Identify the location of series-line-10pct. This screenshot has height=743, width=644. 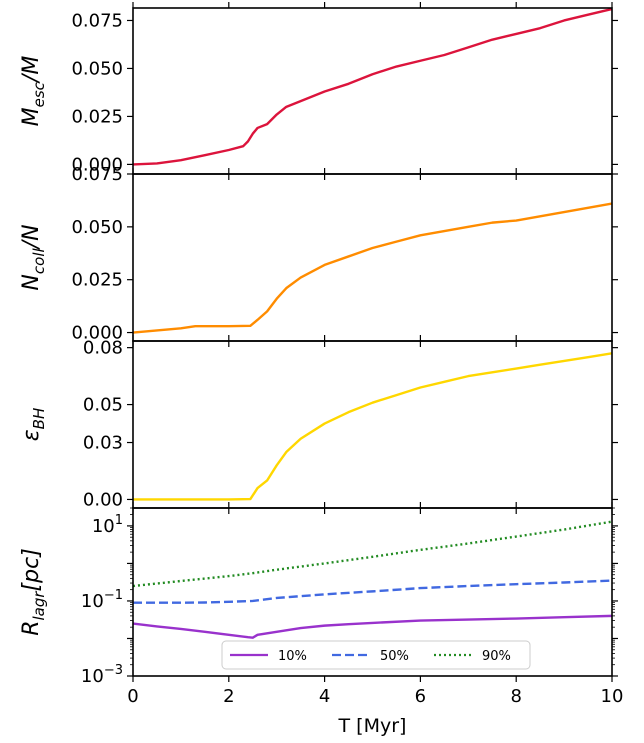
(372, 626).